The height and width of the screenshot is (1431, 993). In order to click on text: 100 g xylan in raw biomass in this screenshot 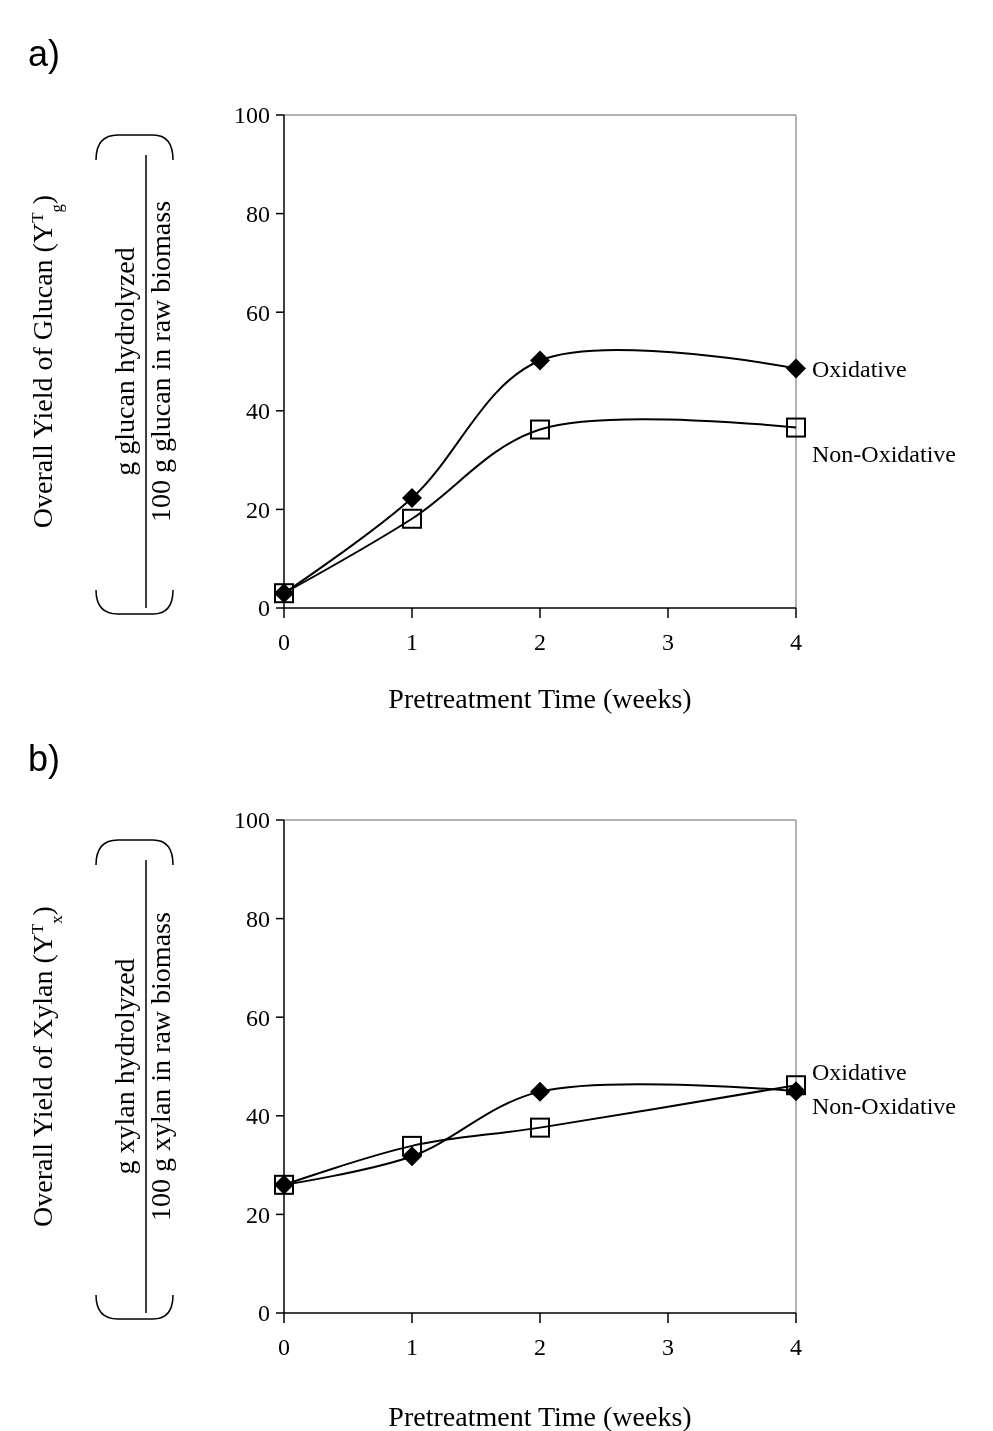, I will do `click(160, 1066)`.